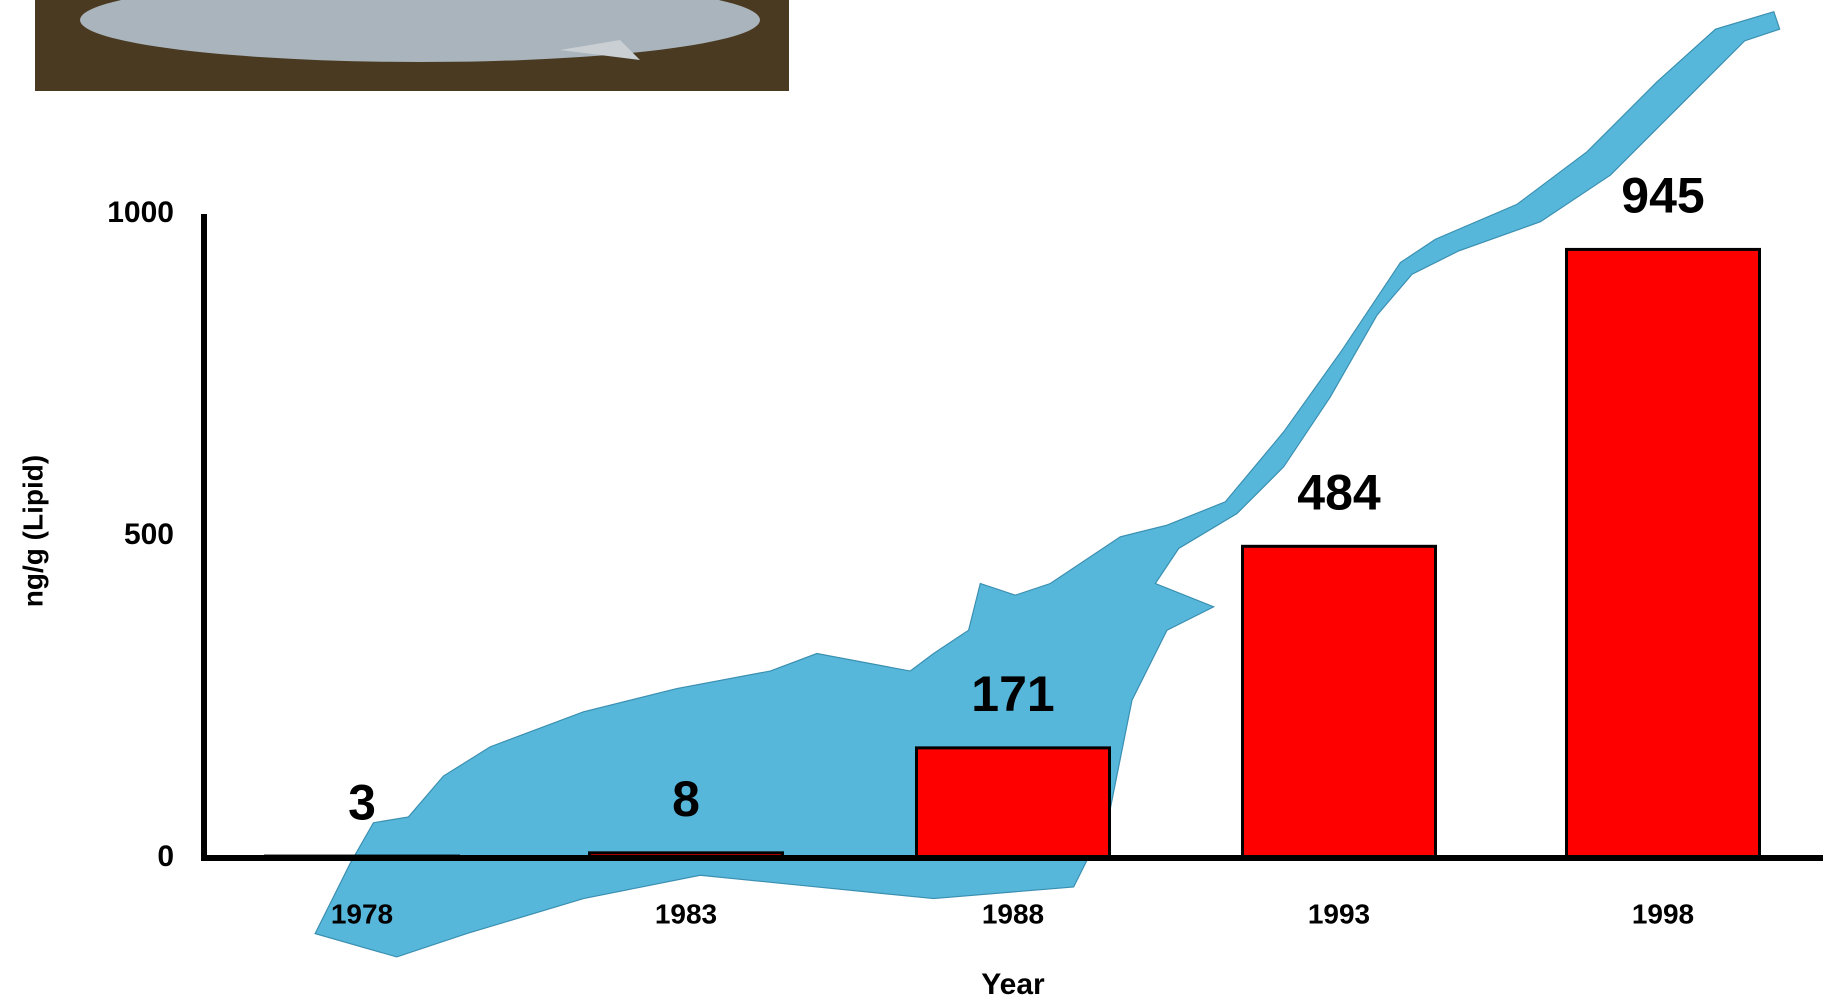 The height and width of the screenshot is (1007, 1830). Describe the element at coordinates (165, 856) in the screenshot. I see `y-tick-label: 0` at that location.